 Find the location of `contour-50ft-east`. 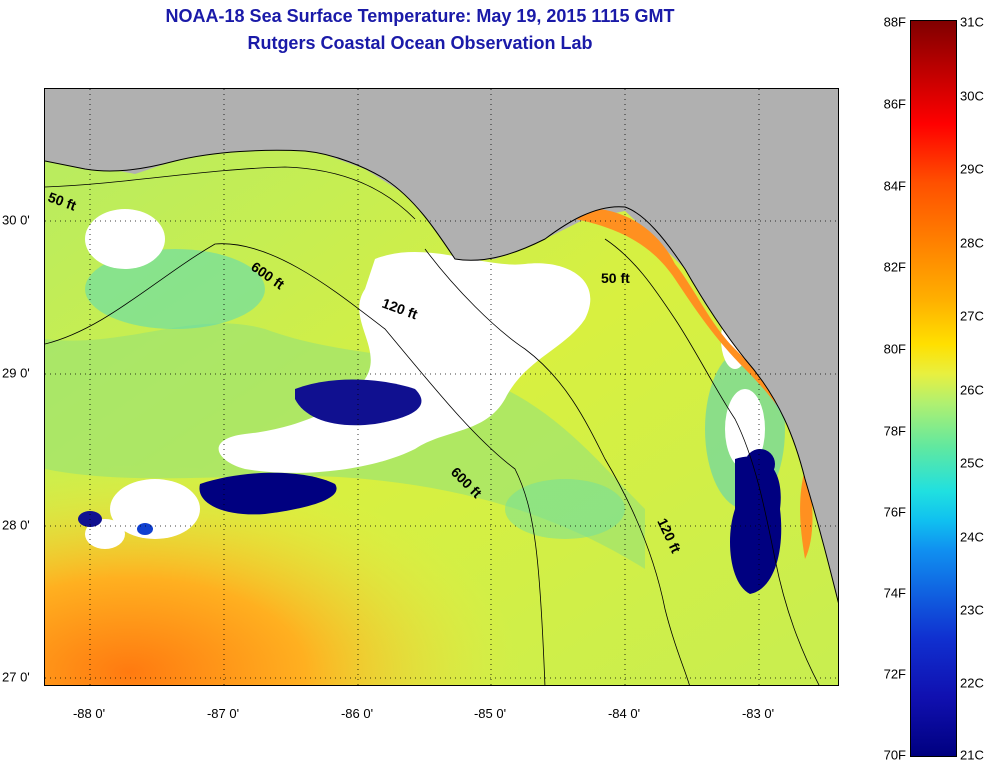

contour-50ft-east is located at coordinates (712, 461).